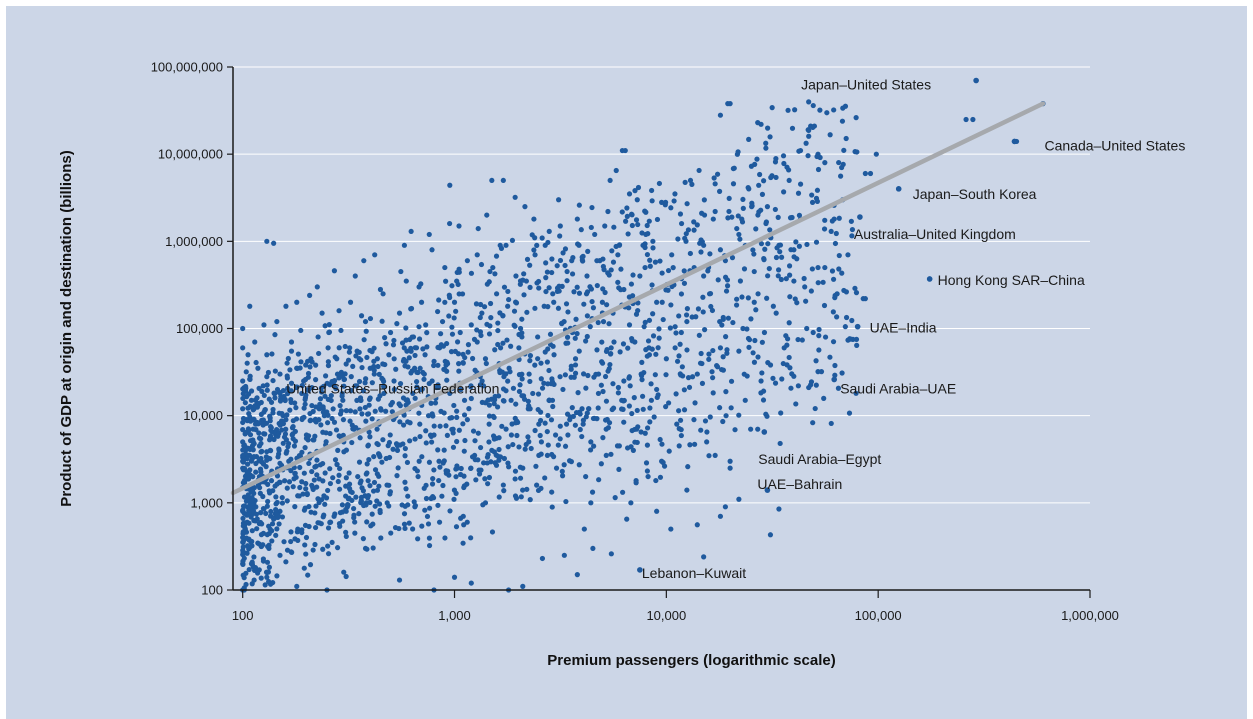  I want to click on y-tick-label: 1,000, so click(206, 502).